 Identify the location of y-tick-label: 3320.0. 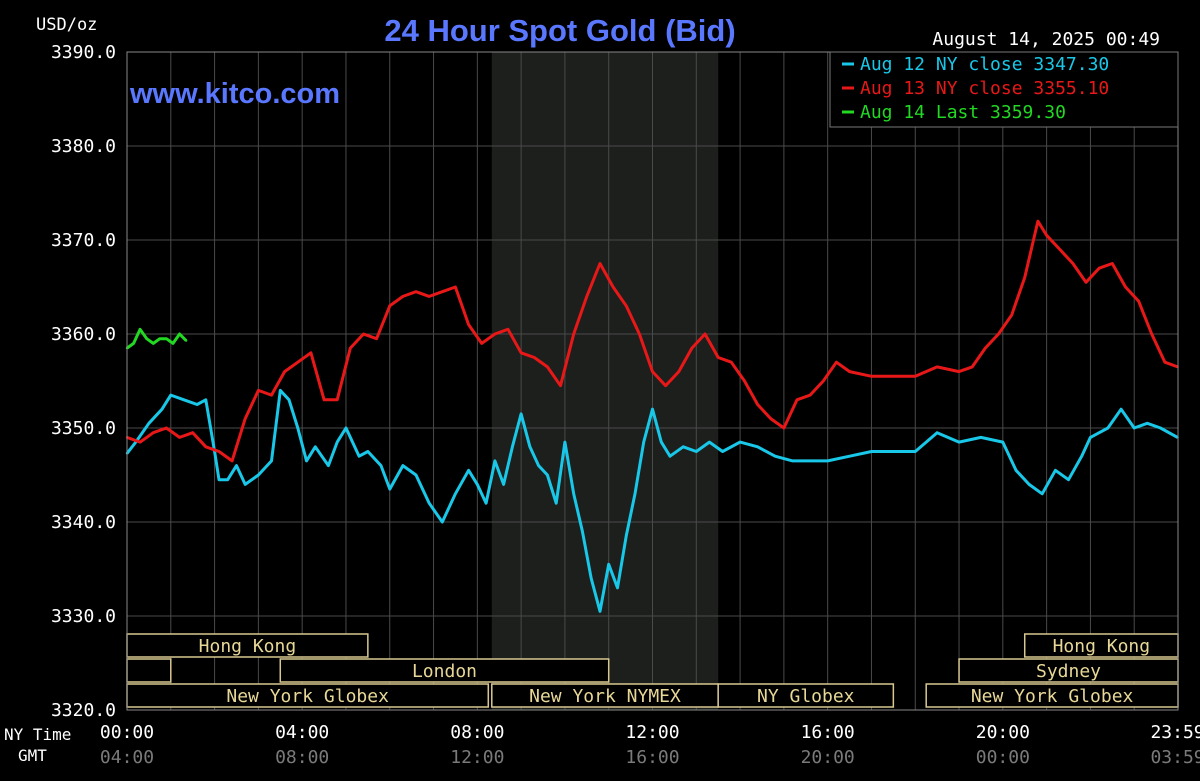
(83, 710).